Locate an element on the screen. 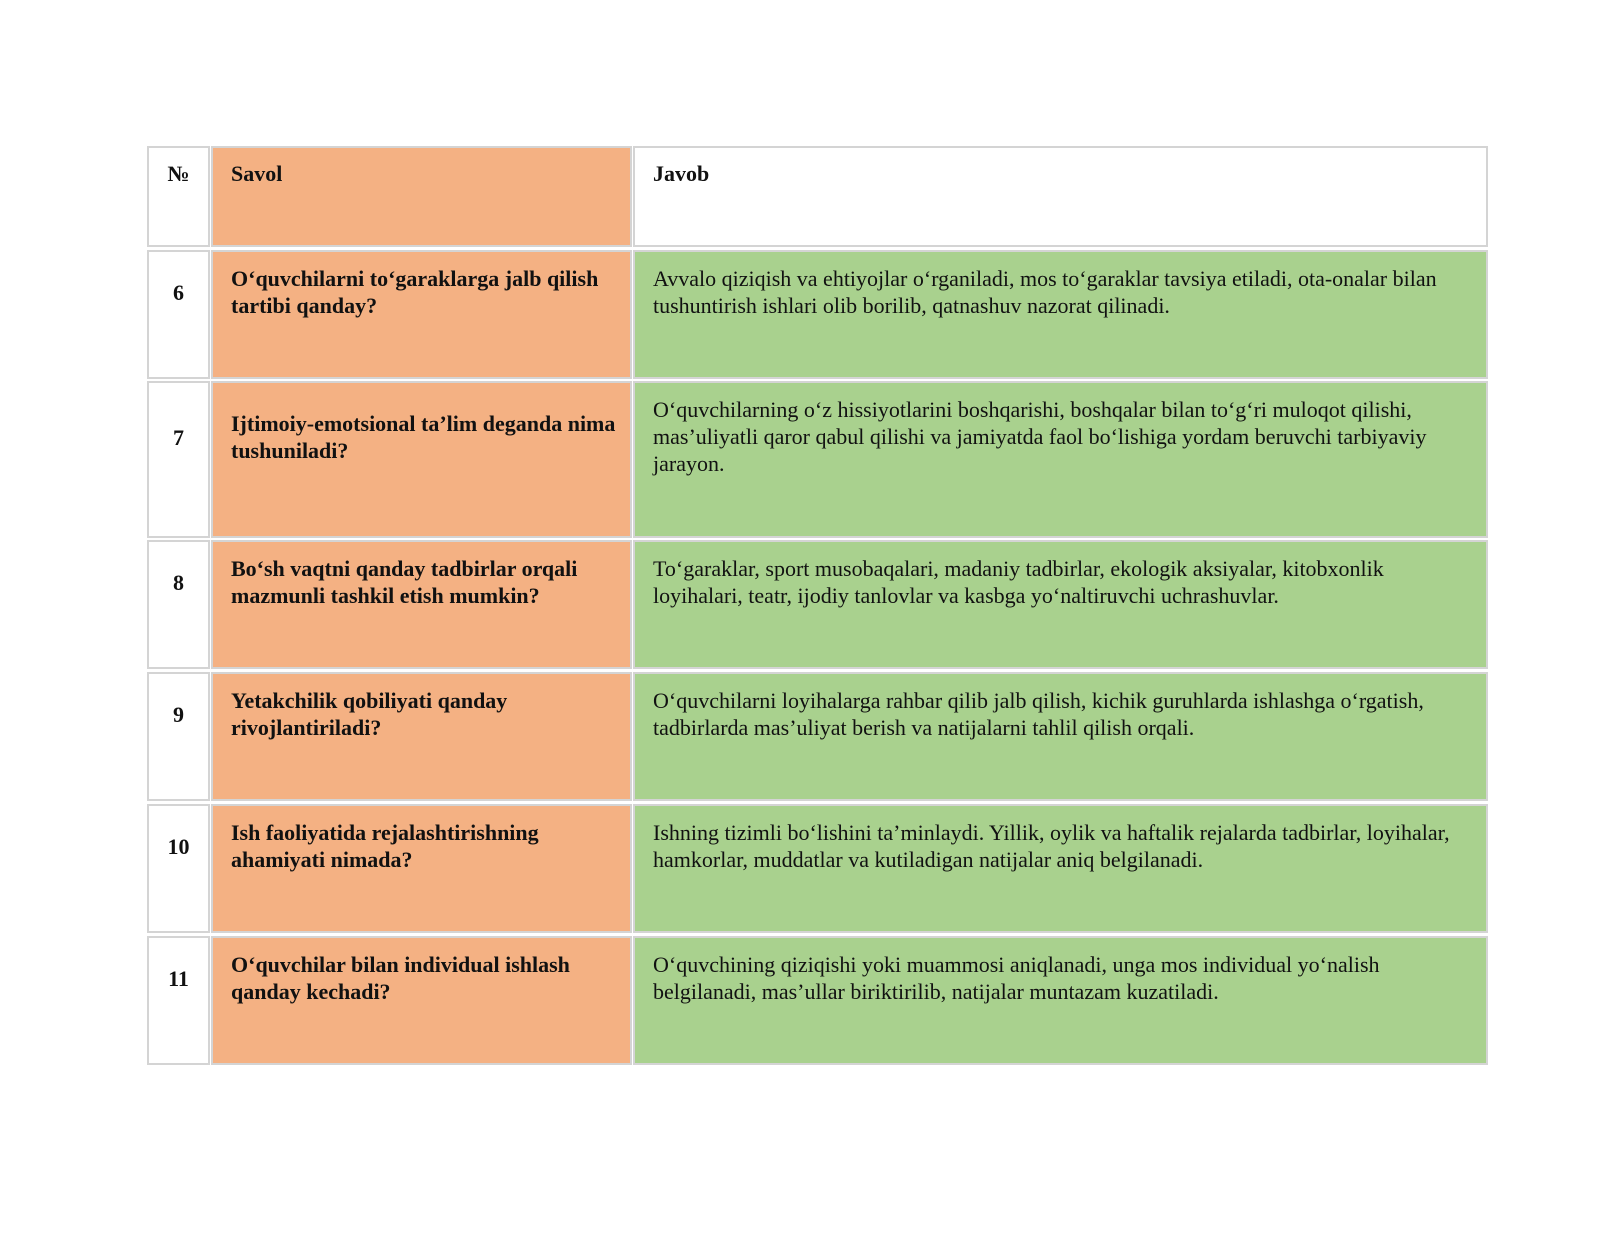 The height and width of the screenshot is (1236, 1600). cell-text: № is located at coordinates (178, 173).